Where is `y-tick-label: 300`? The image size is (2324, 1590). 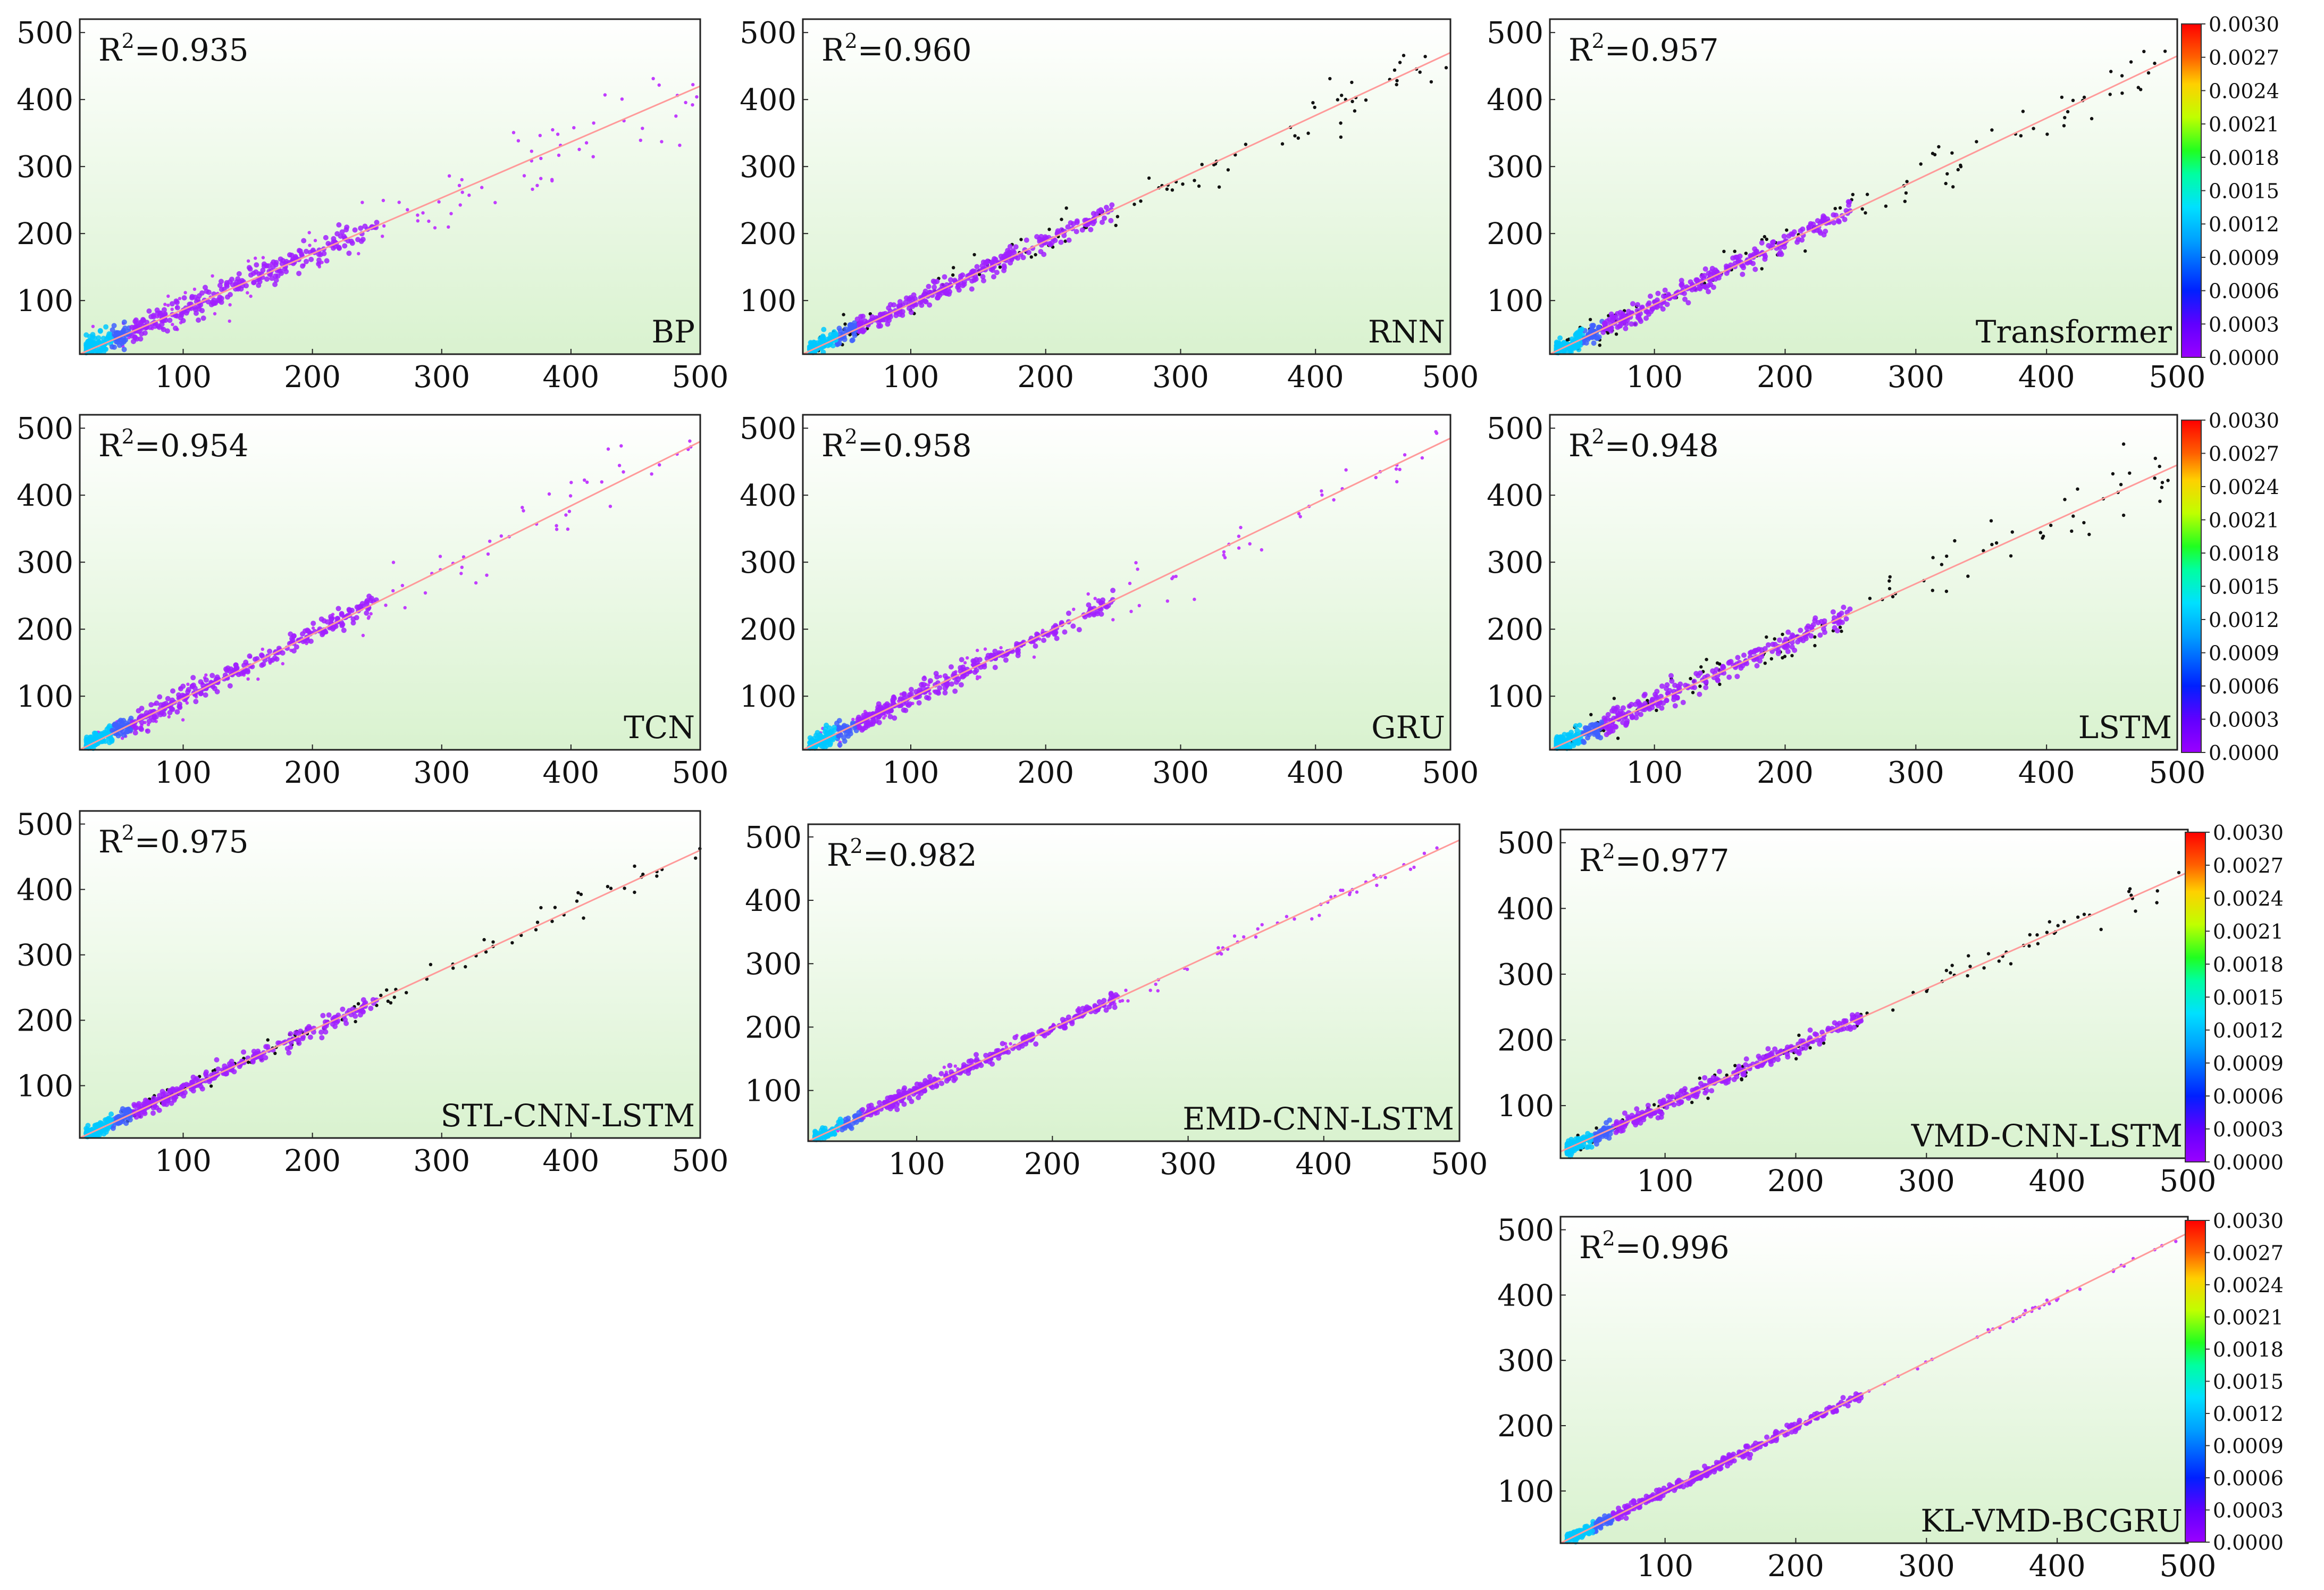
y-tick-label: 300 is located at coordinates (768, 563).